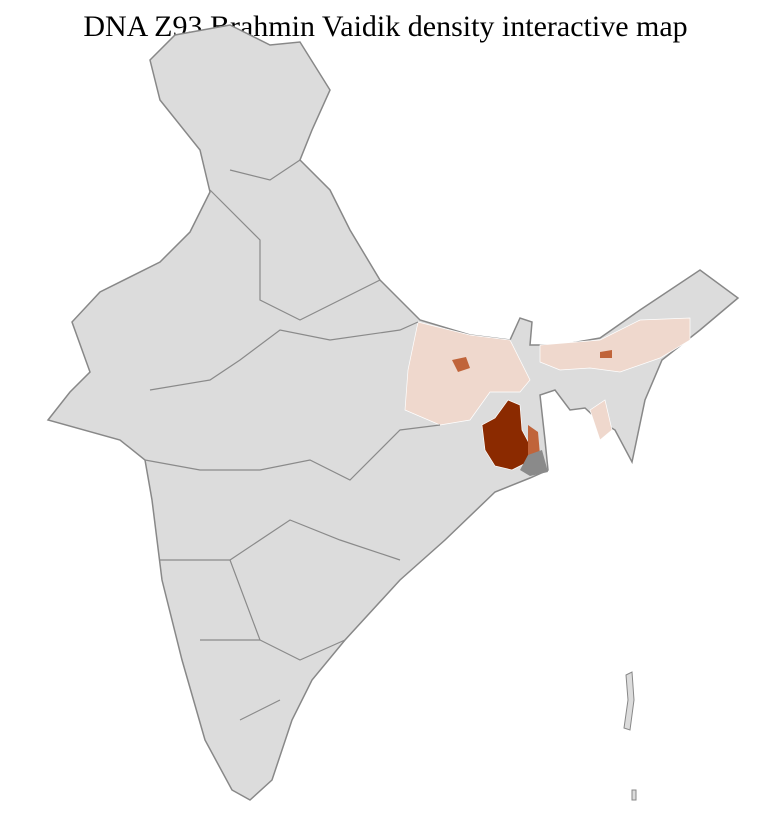  Describe the element at coordinates (461, 364) in the screenshot. I see `region-bihar-medium-density` at that location.